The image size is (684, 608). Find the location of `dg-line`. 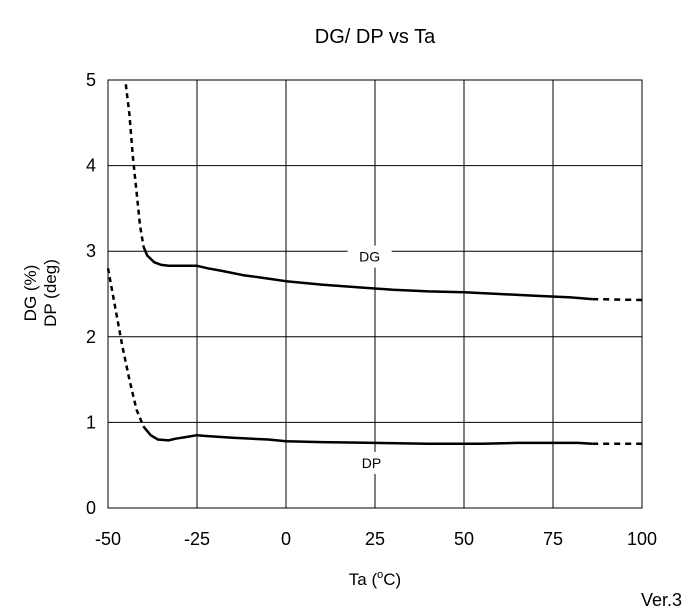

dg-line is located at coordinates (367, 273).